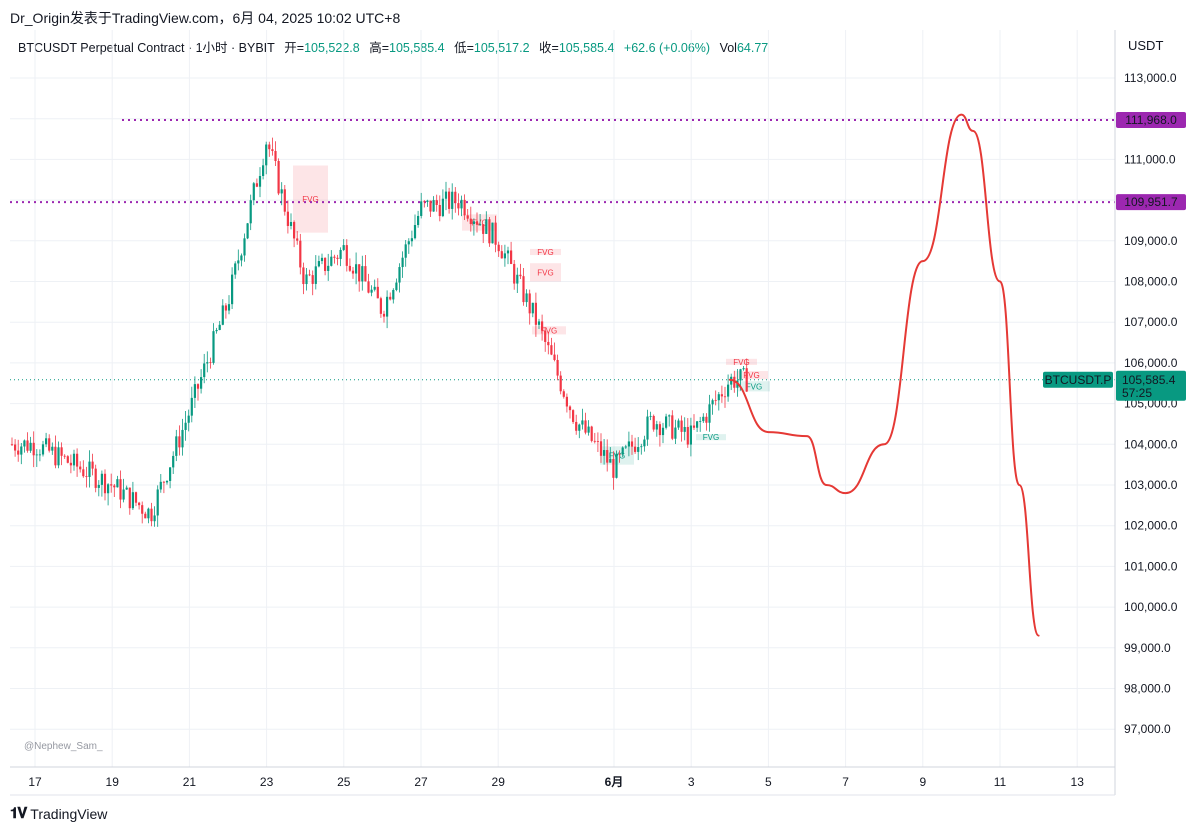  Describe the element at coordinates (845, 782) in the screenshot. I see `x-tick-label: 7` at that location.